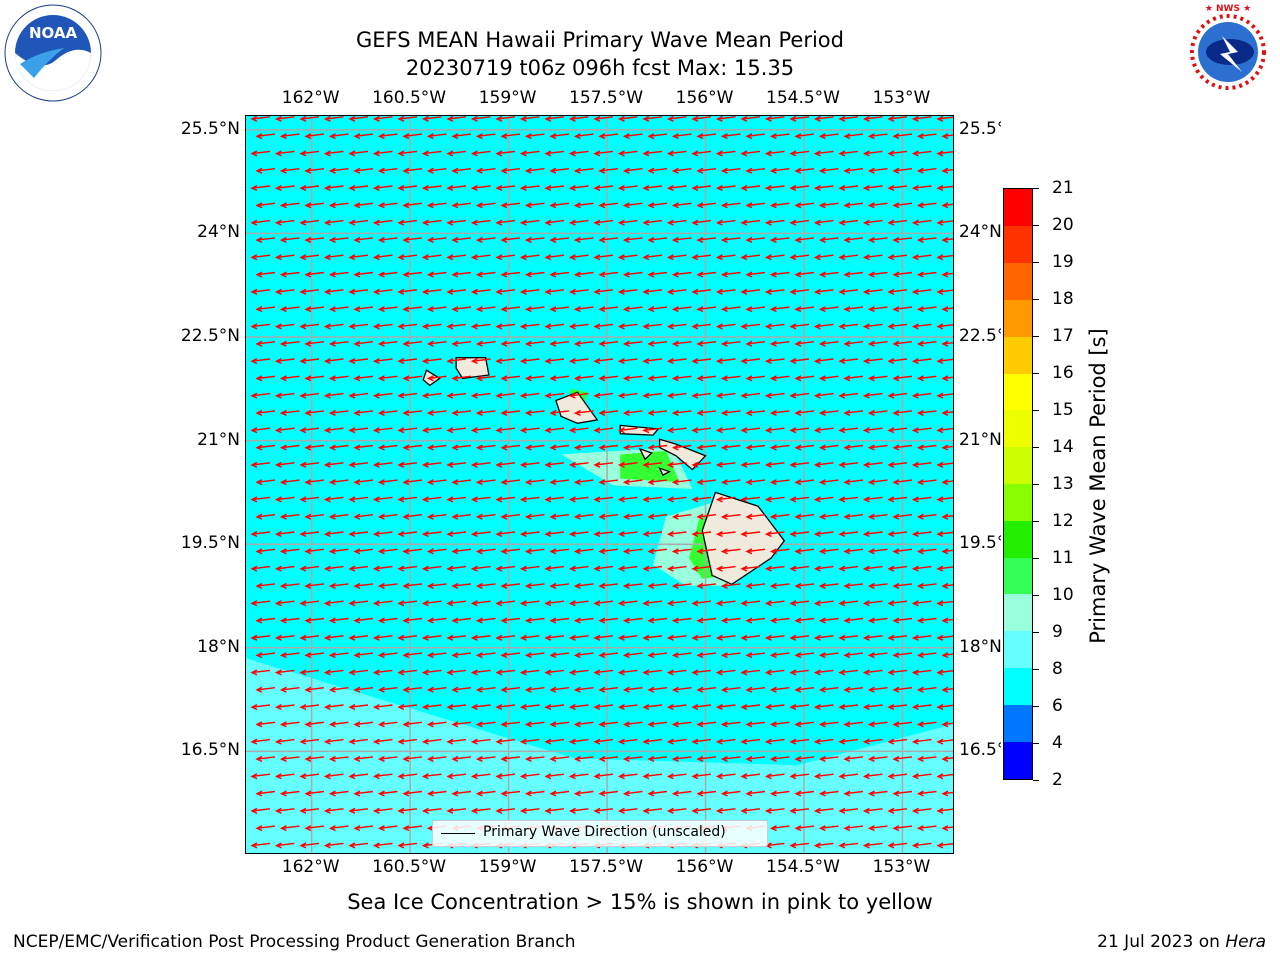 The image size is (1280, 960). I want to click on colorbar-tick-label: 10, so click(1053, 595).